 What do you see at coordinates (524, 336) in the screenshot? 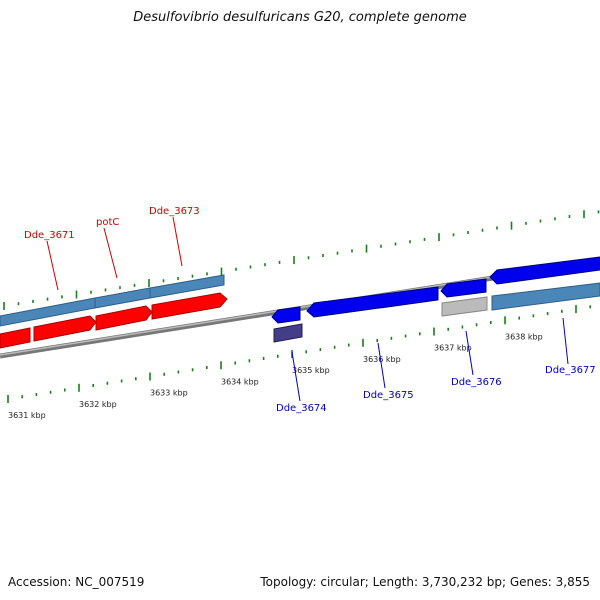
I see `kbp-tick-label: 3638 kbp` at bounding box center [524, 336].